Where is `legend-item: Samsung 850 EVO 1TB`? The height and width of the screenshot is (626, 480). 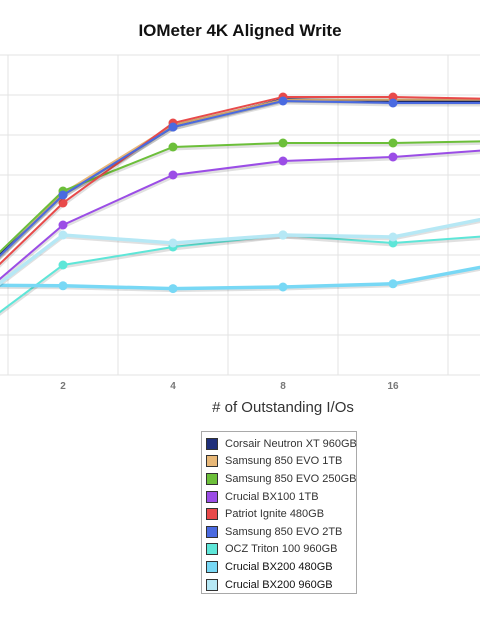
legend-item: Samsung 850 EVO 1TB is located at coordinates (279, 462).